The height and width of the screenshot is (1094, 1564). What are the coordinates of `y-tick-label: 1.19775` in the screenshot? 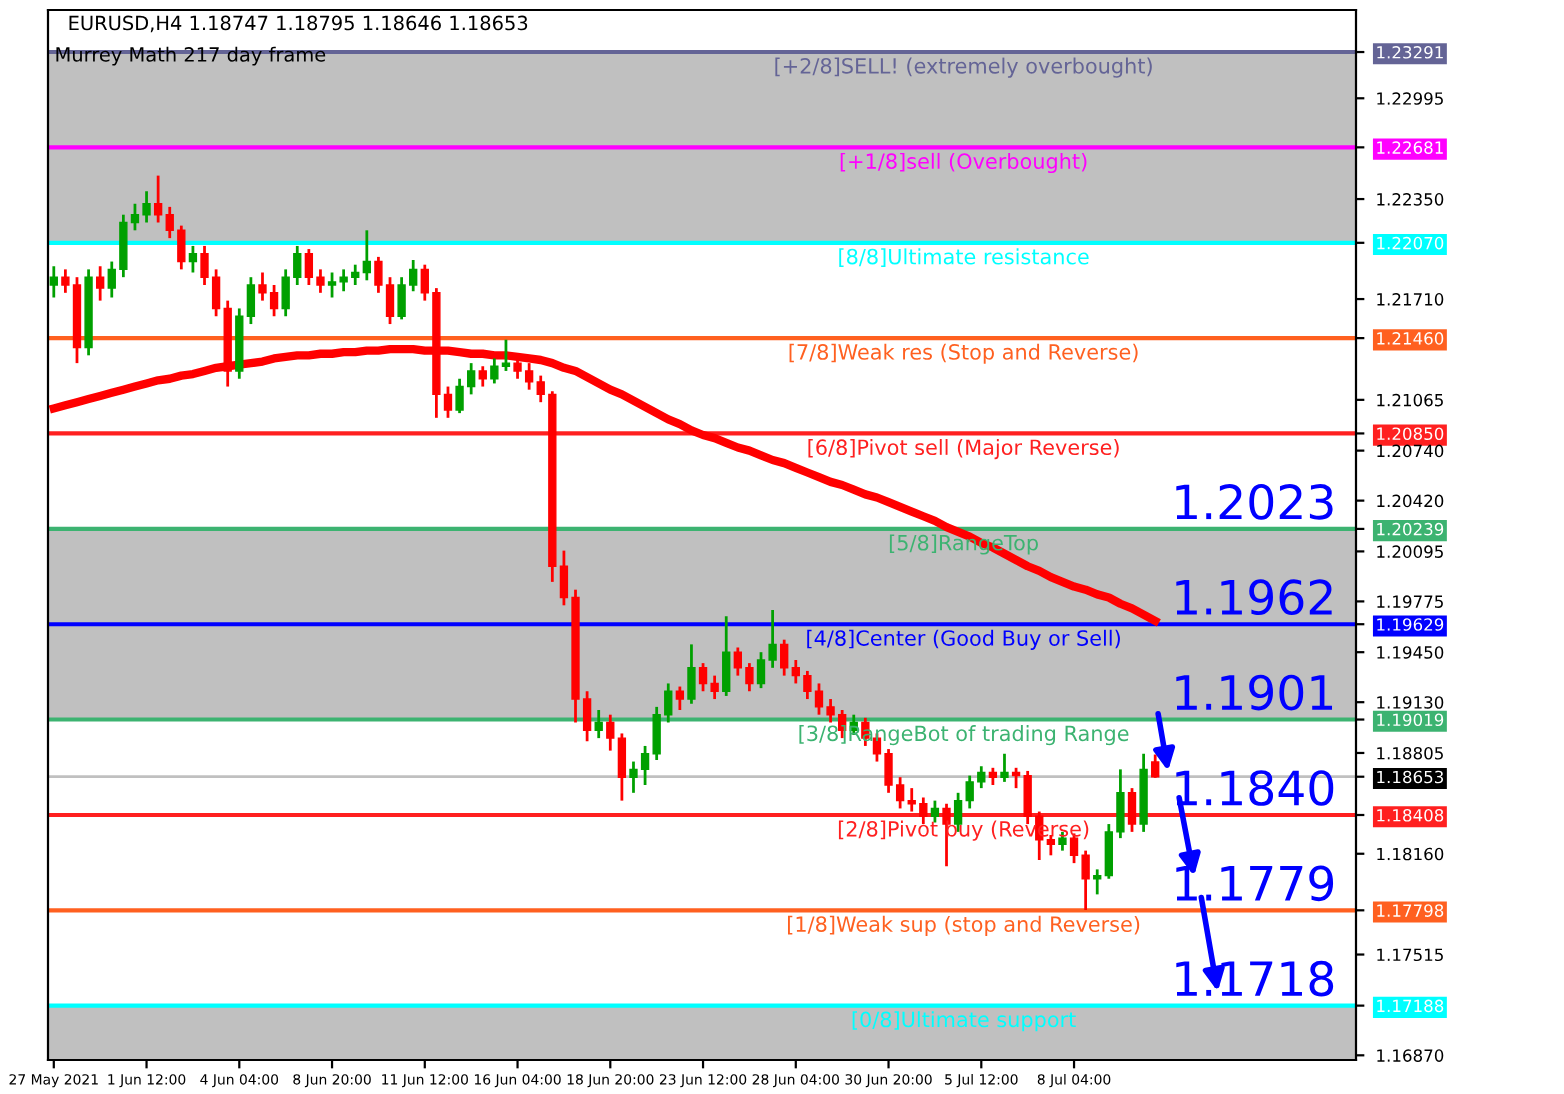 It's located at (1410, 601).